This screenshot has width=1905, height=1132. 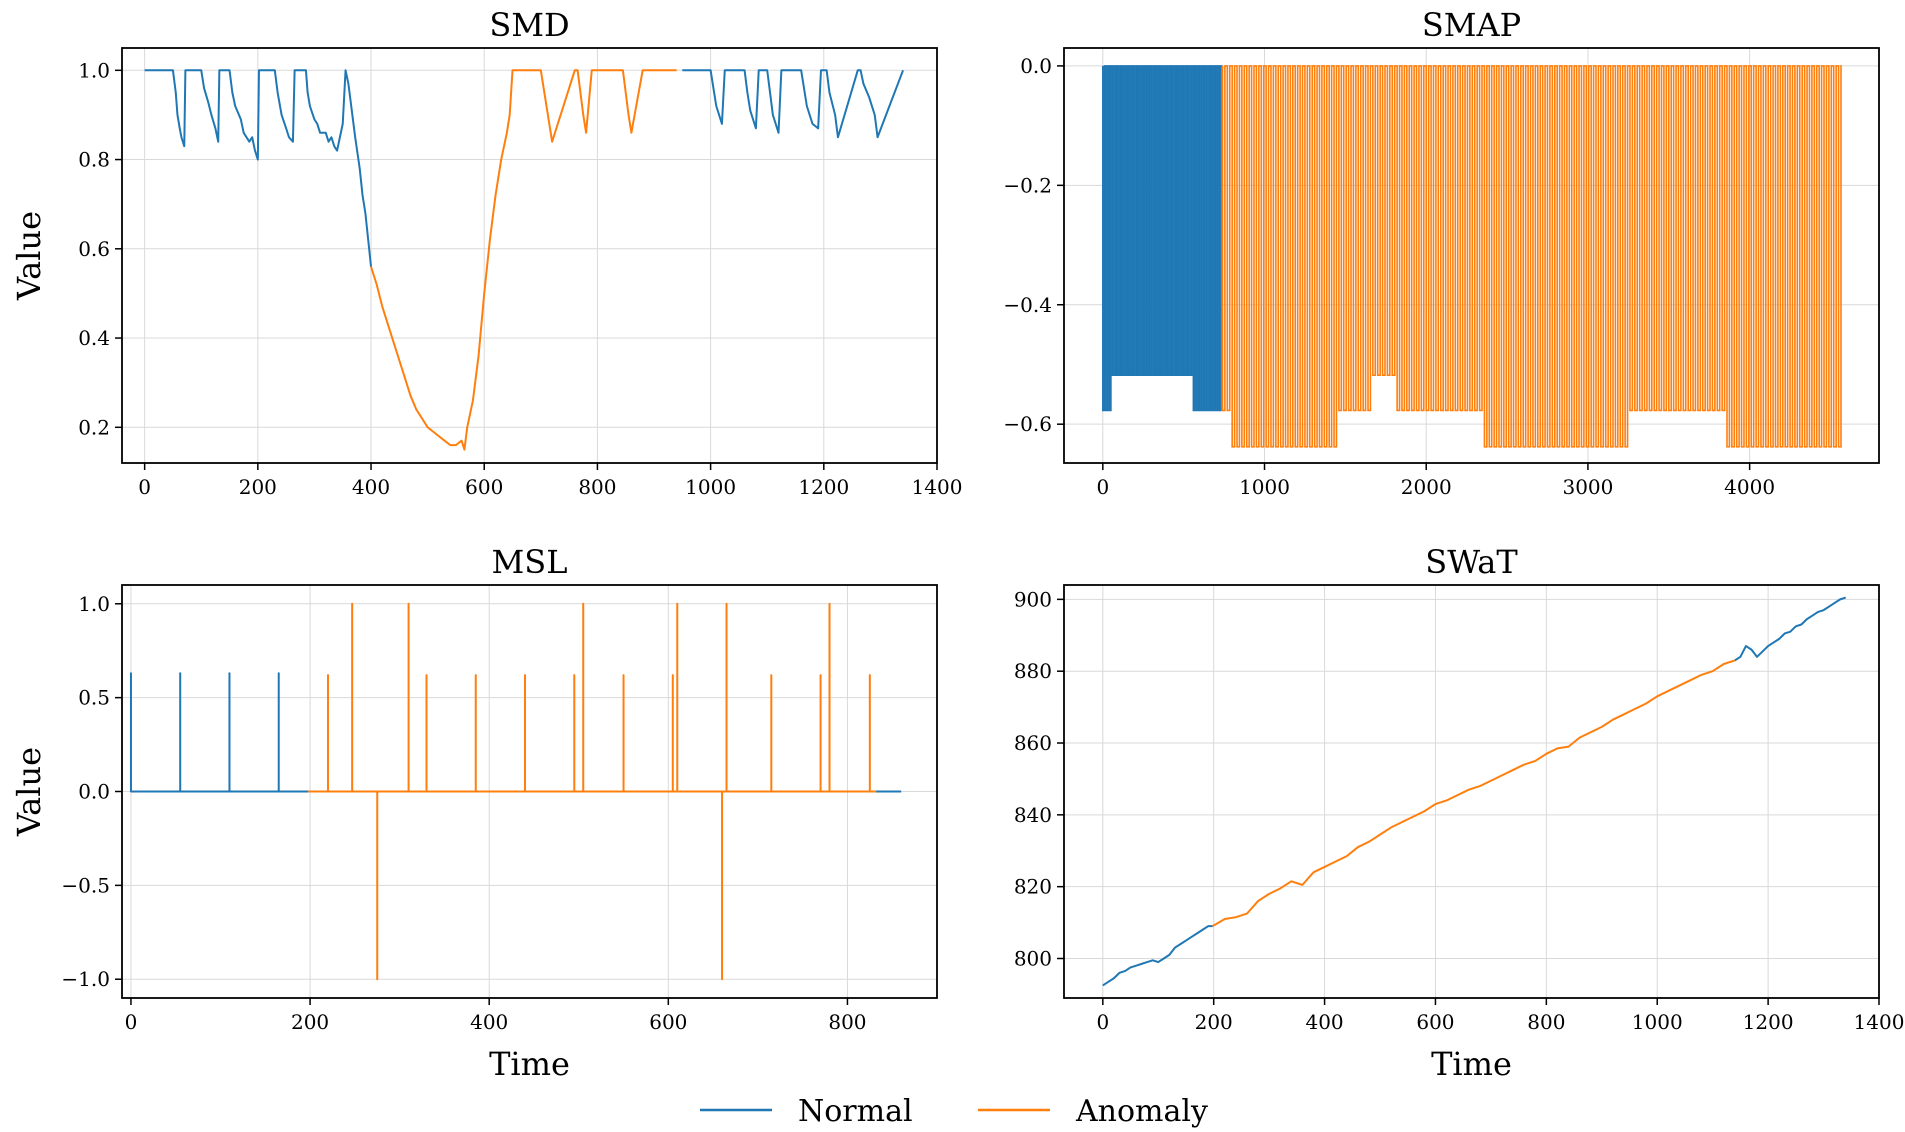 What do you see at coordinates (529, 25) in the screenshot?
I see `chart-title: SMD` at bounding box center [529, 25].